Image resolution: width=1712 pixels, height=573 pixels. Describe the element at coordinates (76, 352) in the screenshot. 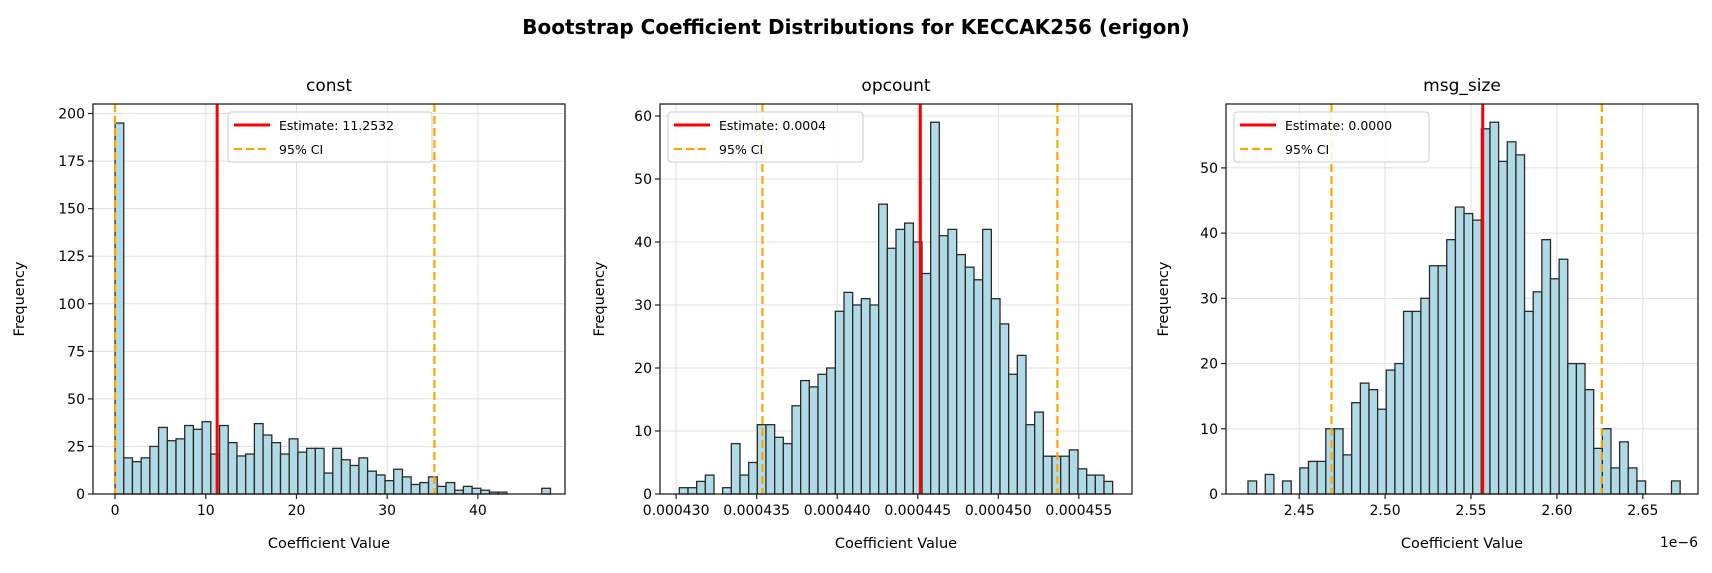

I see `y-tick-label: 75` at that location.